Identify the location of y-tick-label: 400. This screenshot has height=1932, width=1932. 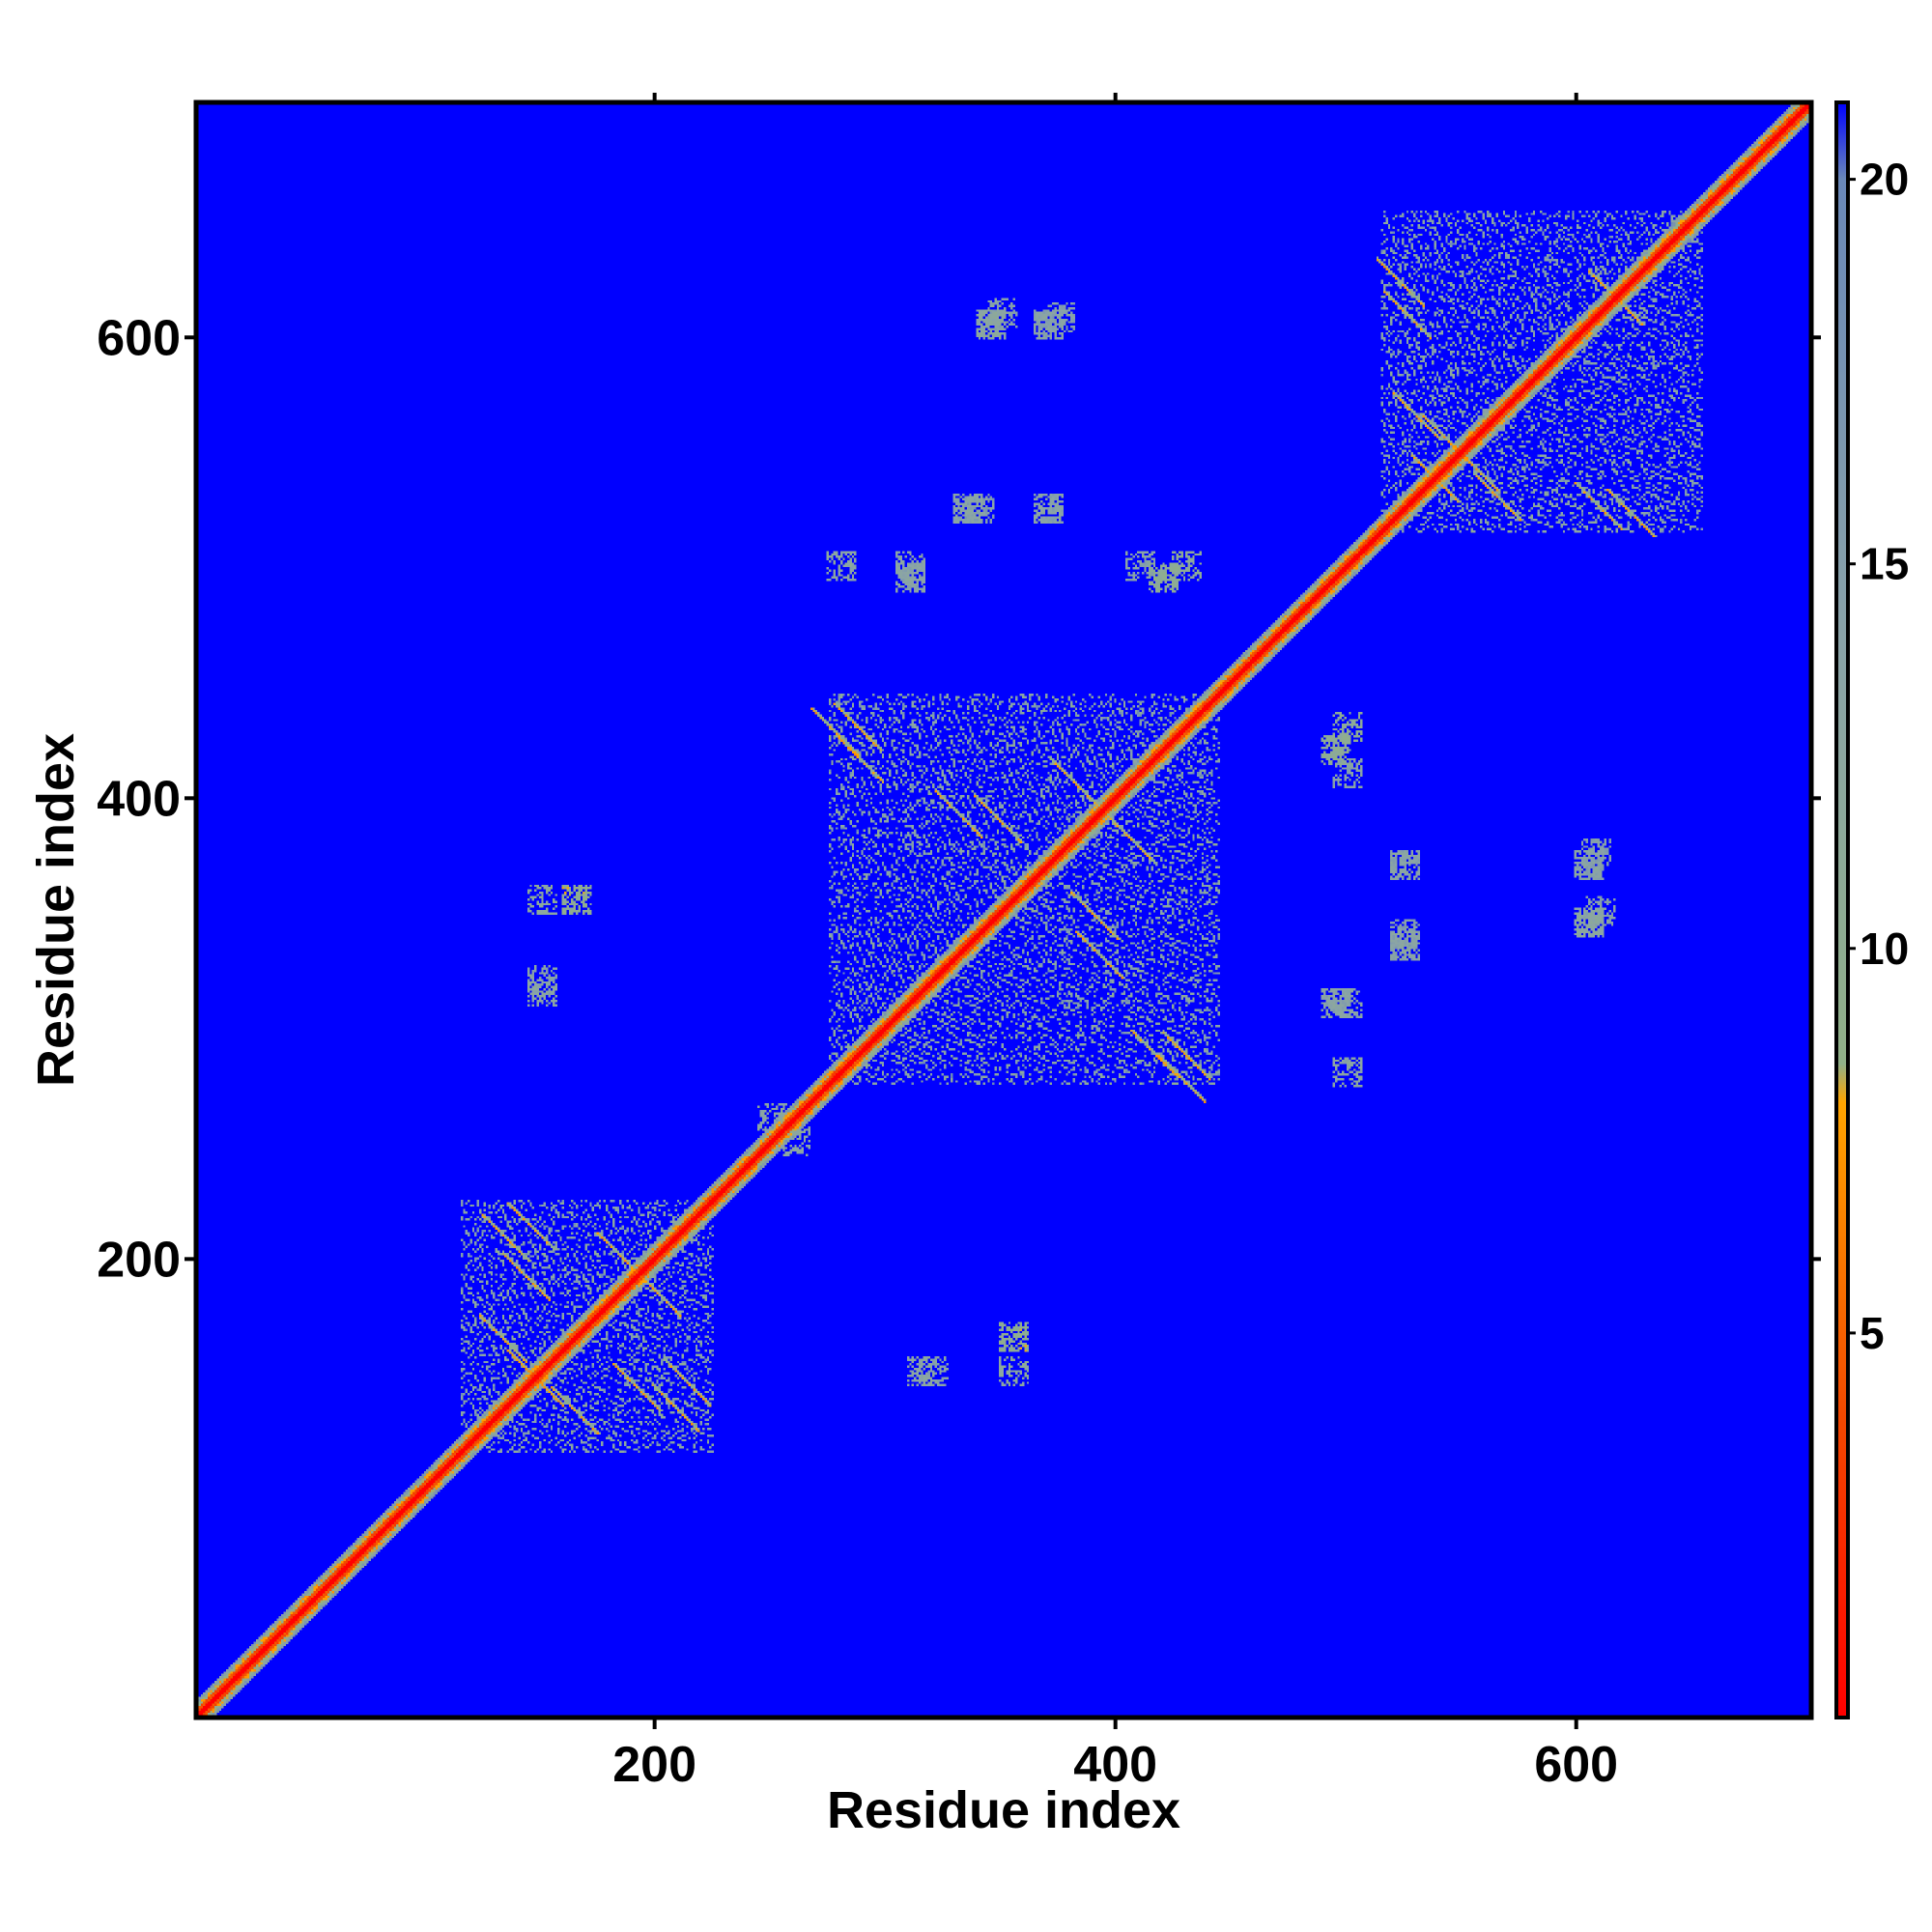
(139, 799).